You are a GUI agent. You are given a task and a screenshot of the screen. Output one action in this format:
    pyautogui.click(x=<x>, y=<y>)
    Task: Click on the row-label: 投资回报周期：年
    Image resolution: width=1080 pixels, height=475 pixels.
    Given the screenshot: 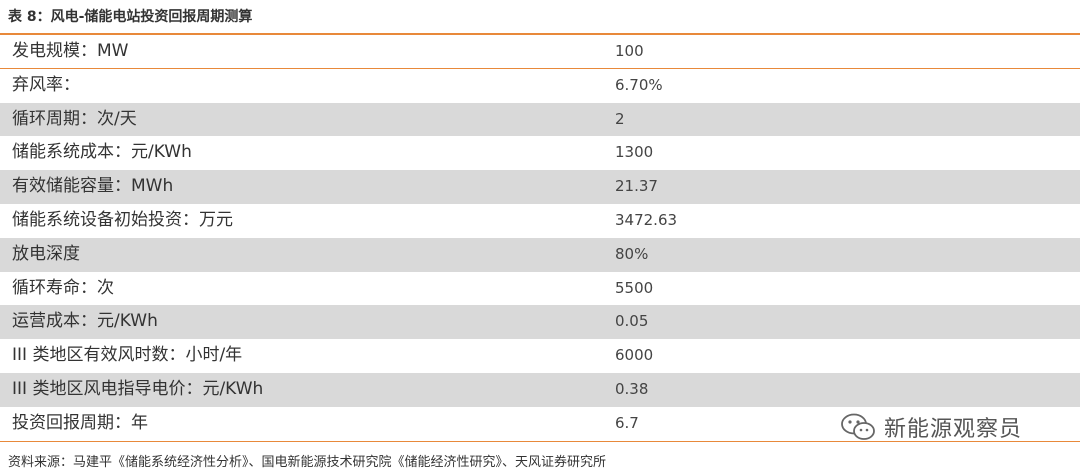 What is the action you would take?
    pyautogui.click(x=80, y=422)
    